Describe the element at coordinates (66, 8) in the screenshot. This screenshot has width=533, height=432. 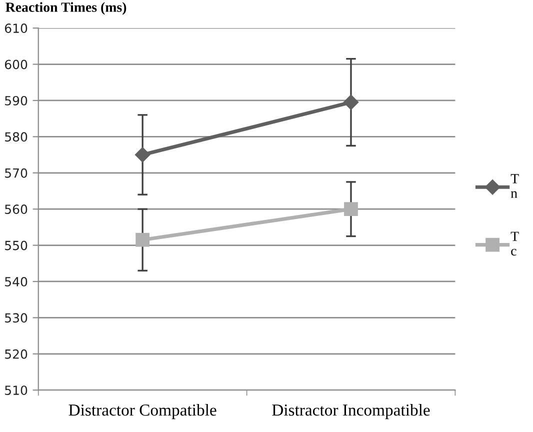
I see `chart-title: Reaction Times (ms)` at that location.